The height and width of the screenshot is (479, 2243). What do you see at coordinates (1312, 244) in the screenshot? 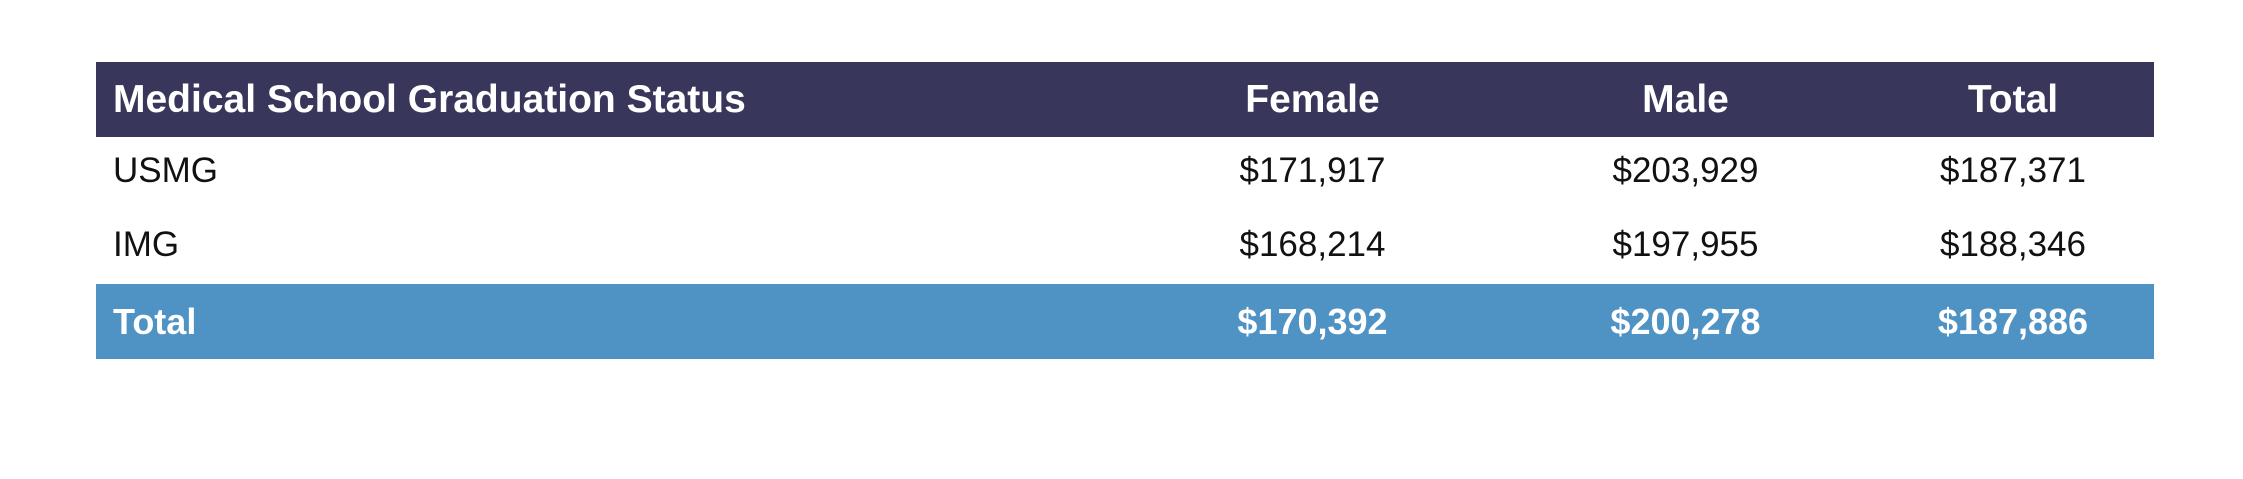
I see `cell-img-female: $168,214` at bounding box center [1312, 244].